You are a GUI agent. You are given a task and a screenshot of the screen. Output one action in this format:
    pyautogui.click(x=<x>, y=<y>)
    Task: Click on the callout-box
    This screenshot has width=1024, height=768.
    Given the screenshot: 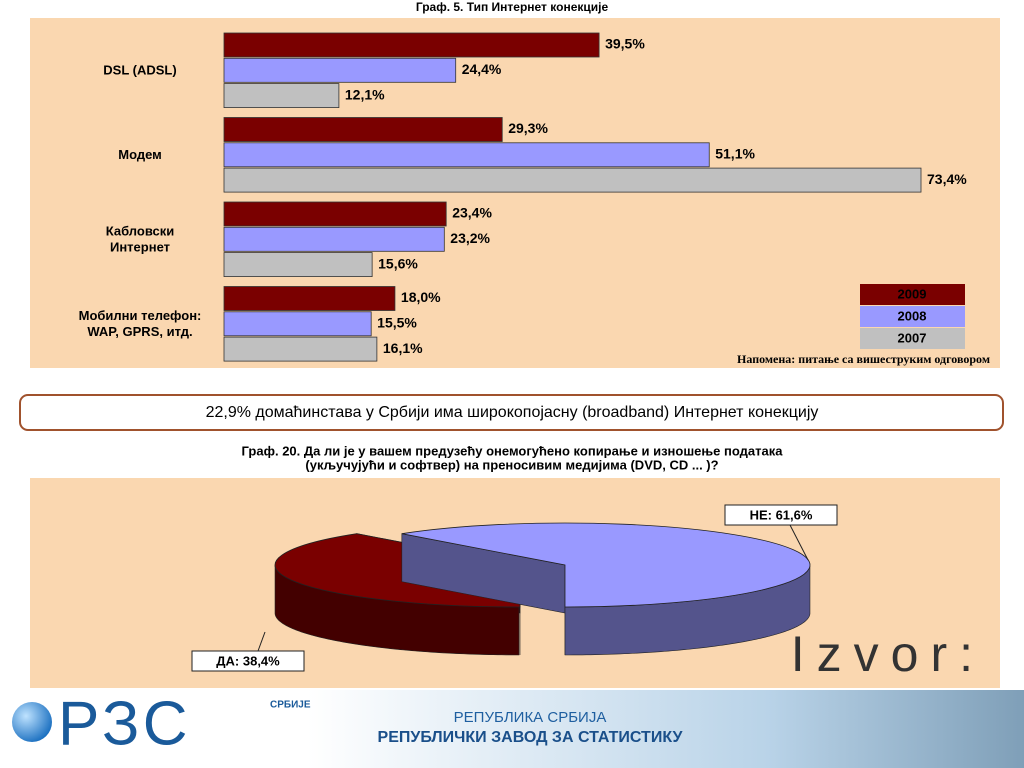 What is the action you would take?
    pyautogui.click(x=511, y=412)
    